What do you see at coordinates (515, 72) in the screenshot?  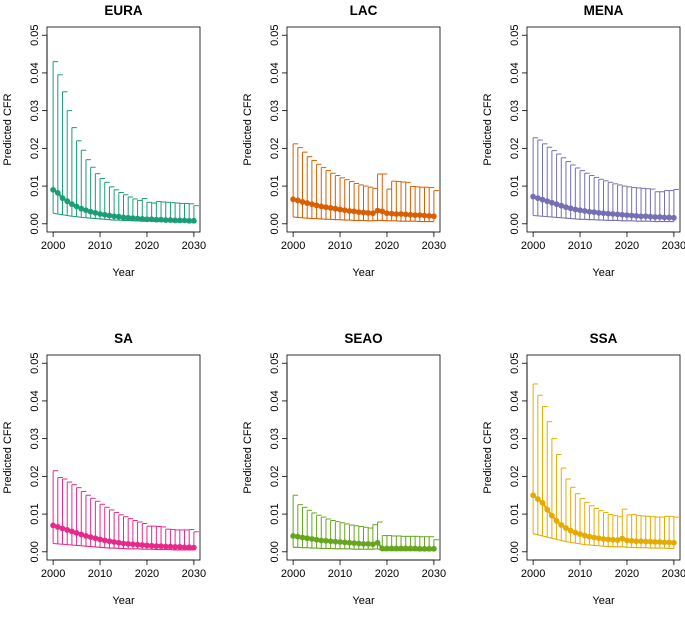 I see `y-tick-label: 0.04` at bounding box center [515, 72].